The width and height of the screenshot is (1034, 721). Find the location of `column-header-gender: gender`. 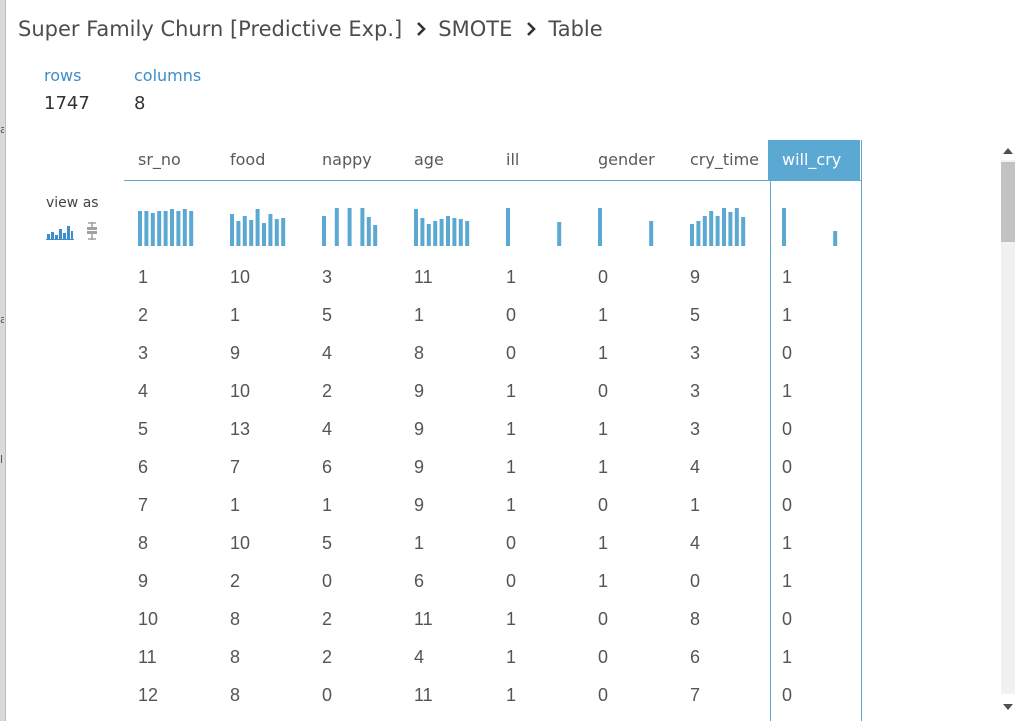

column-header-gender: gender is located at coordinates (626, 159).